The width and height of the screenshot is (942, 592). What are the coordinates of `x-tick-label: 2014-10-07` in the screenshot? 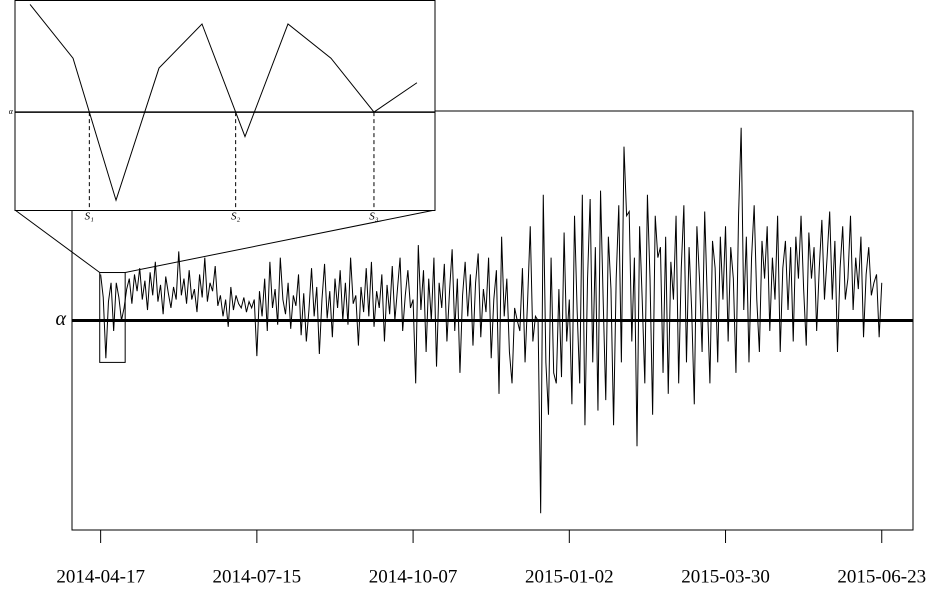 It's located at (413, 576).